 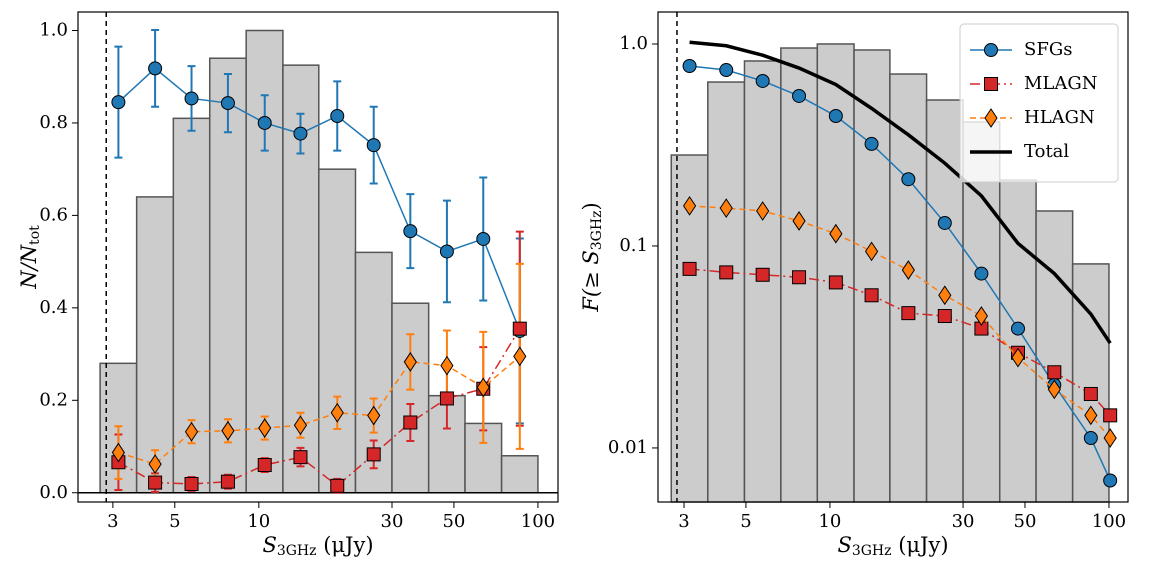 I want to click on y-tick-label: 0.01, so click(x=628, y=447).